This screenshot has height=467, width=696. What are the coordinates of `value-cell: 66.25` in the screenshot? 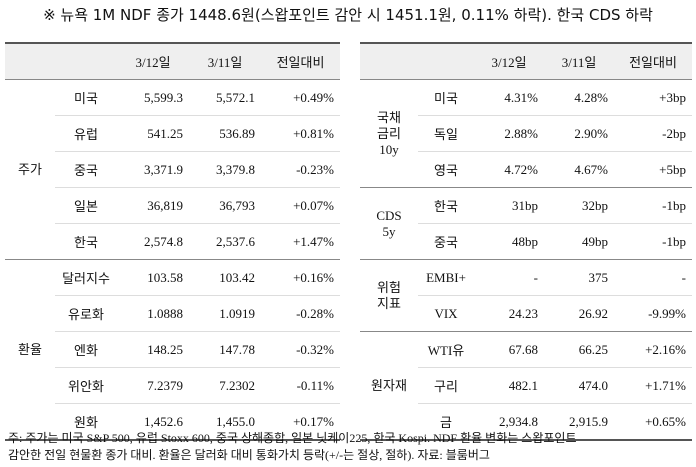 It's located at (579, 349).